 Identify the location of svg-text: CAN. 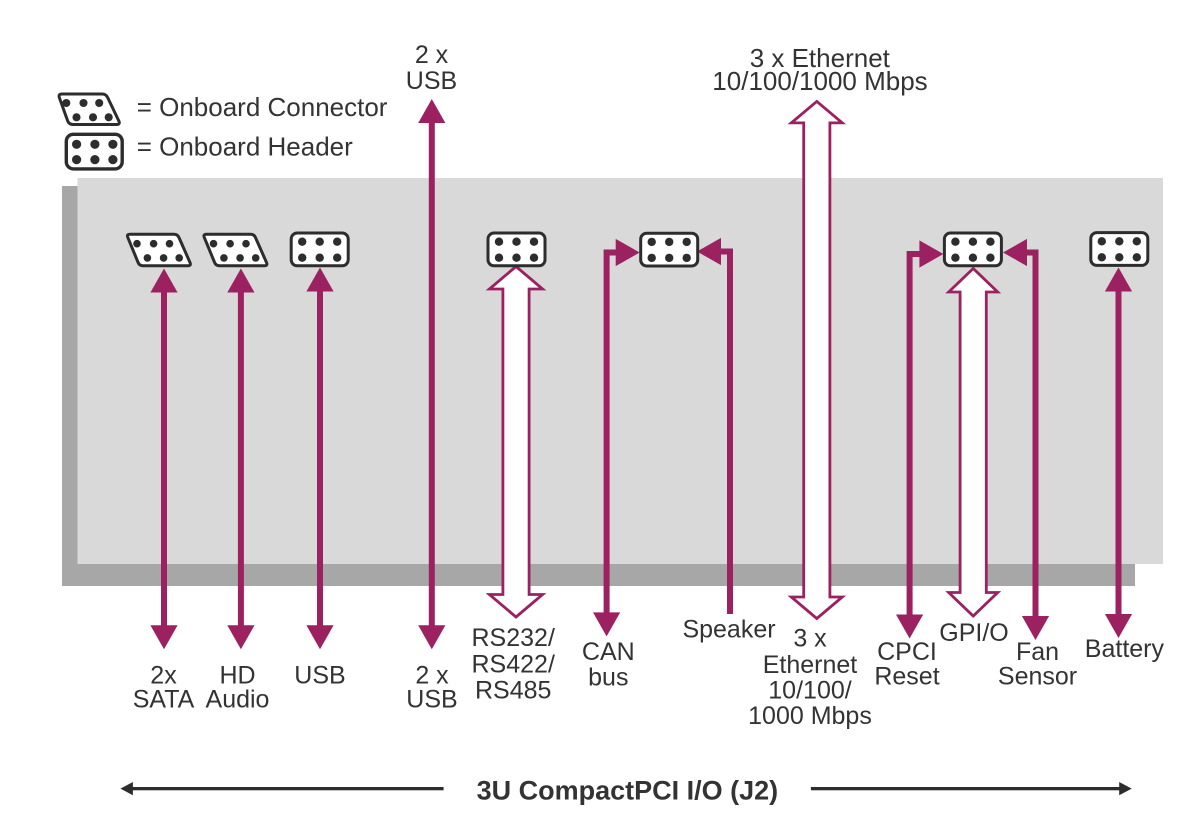
(608, 652).